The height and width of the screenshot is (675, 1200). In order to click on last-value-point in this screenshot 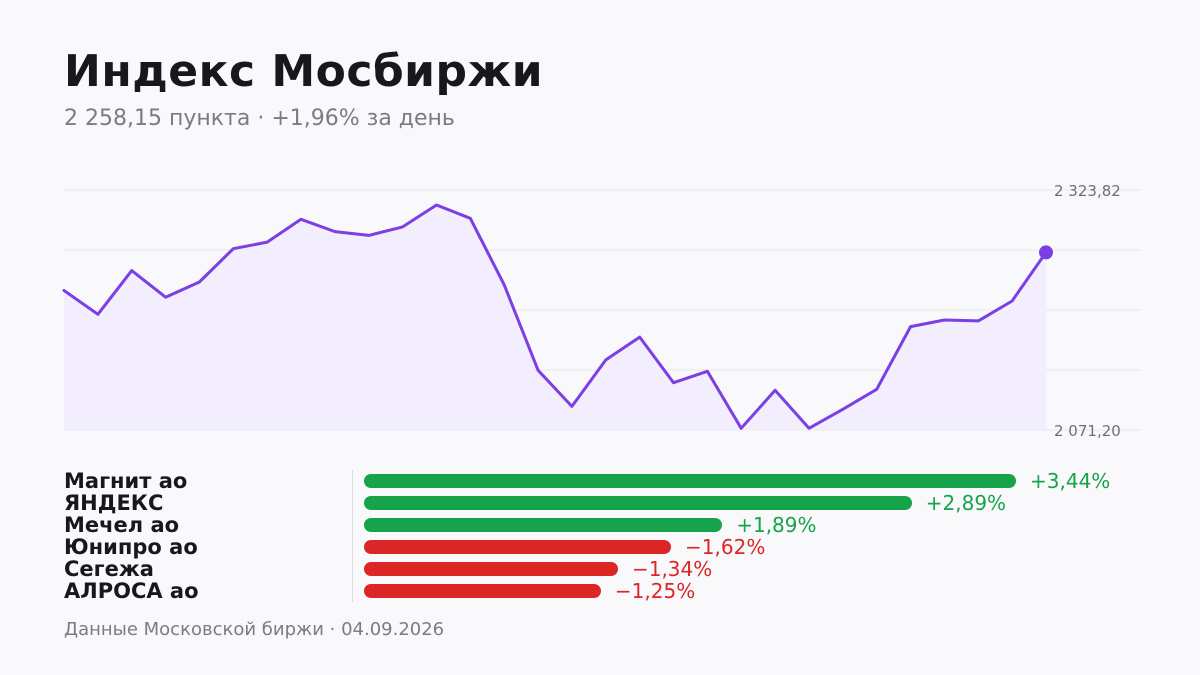, I will do `click(1046, 252)`.